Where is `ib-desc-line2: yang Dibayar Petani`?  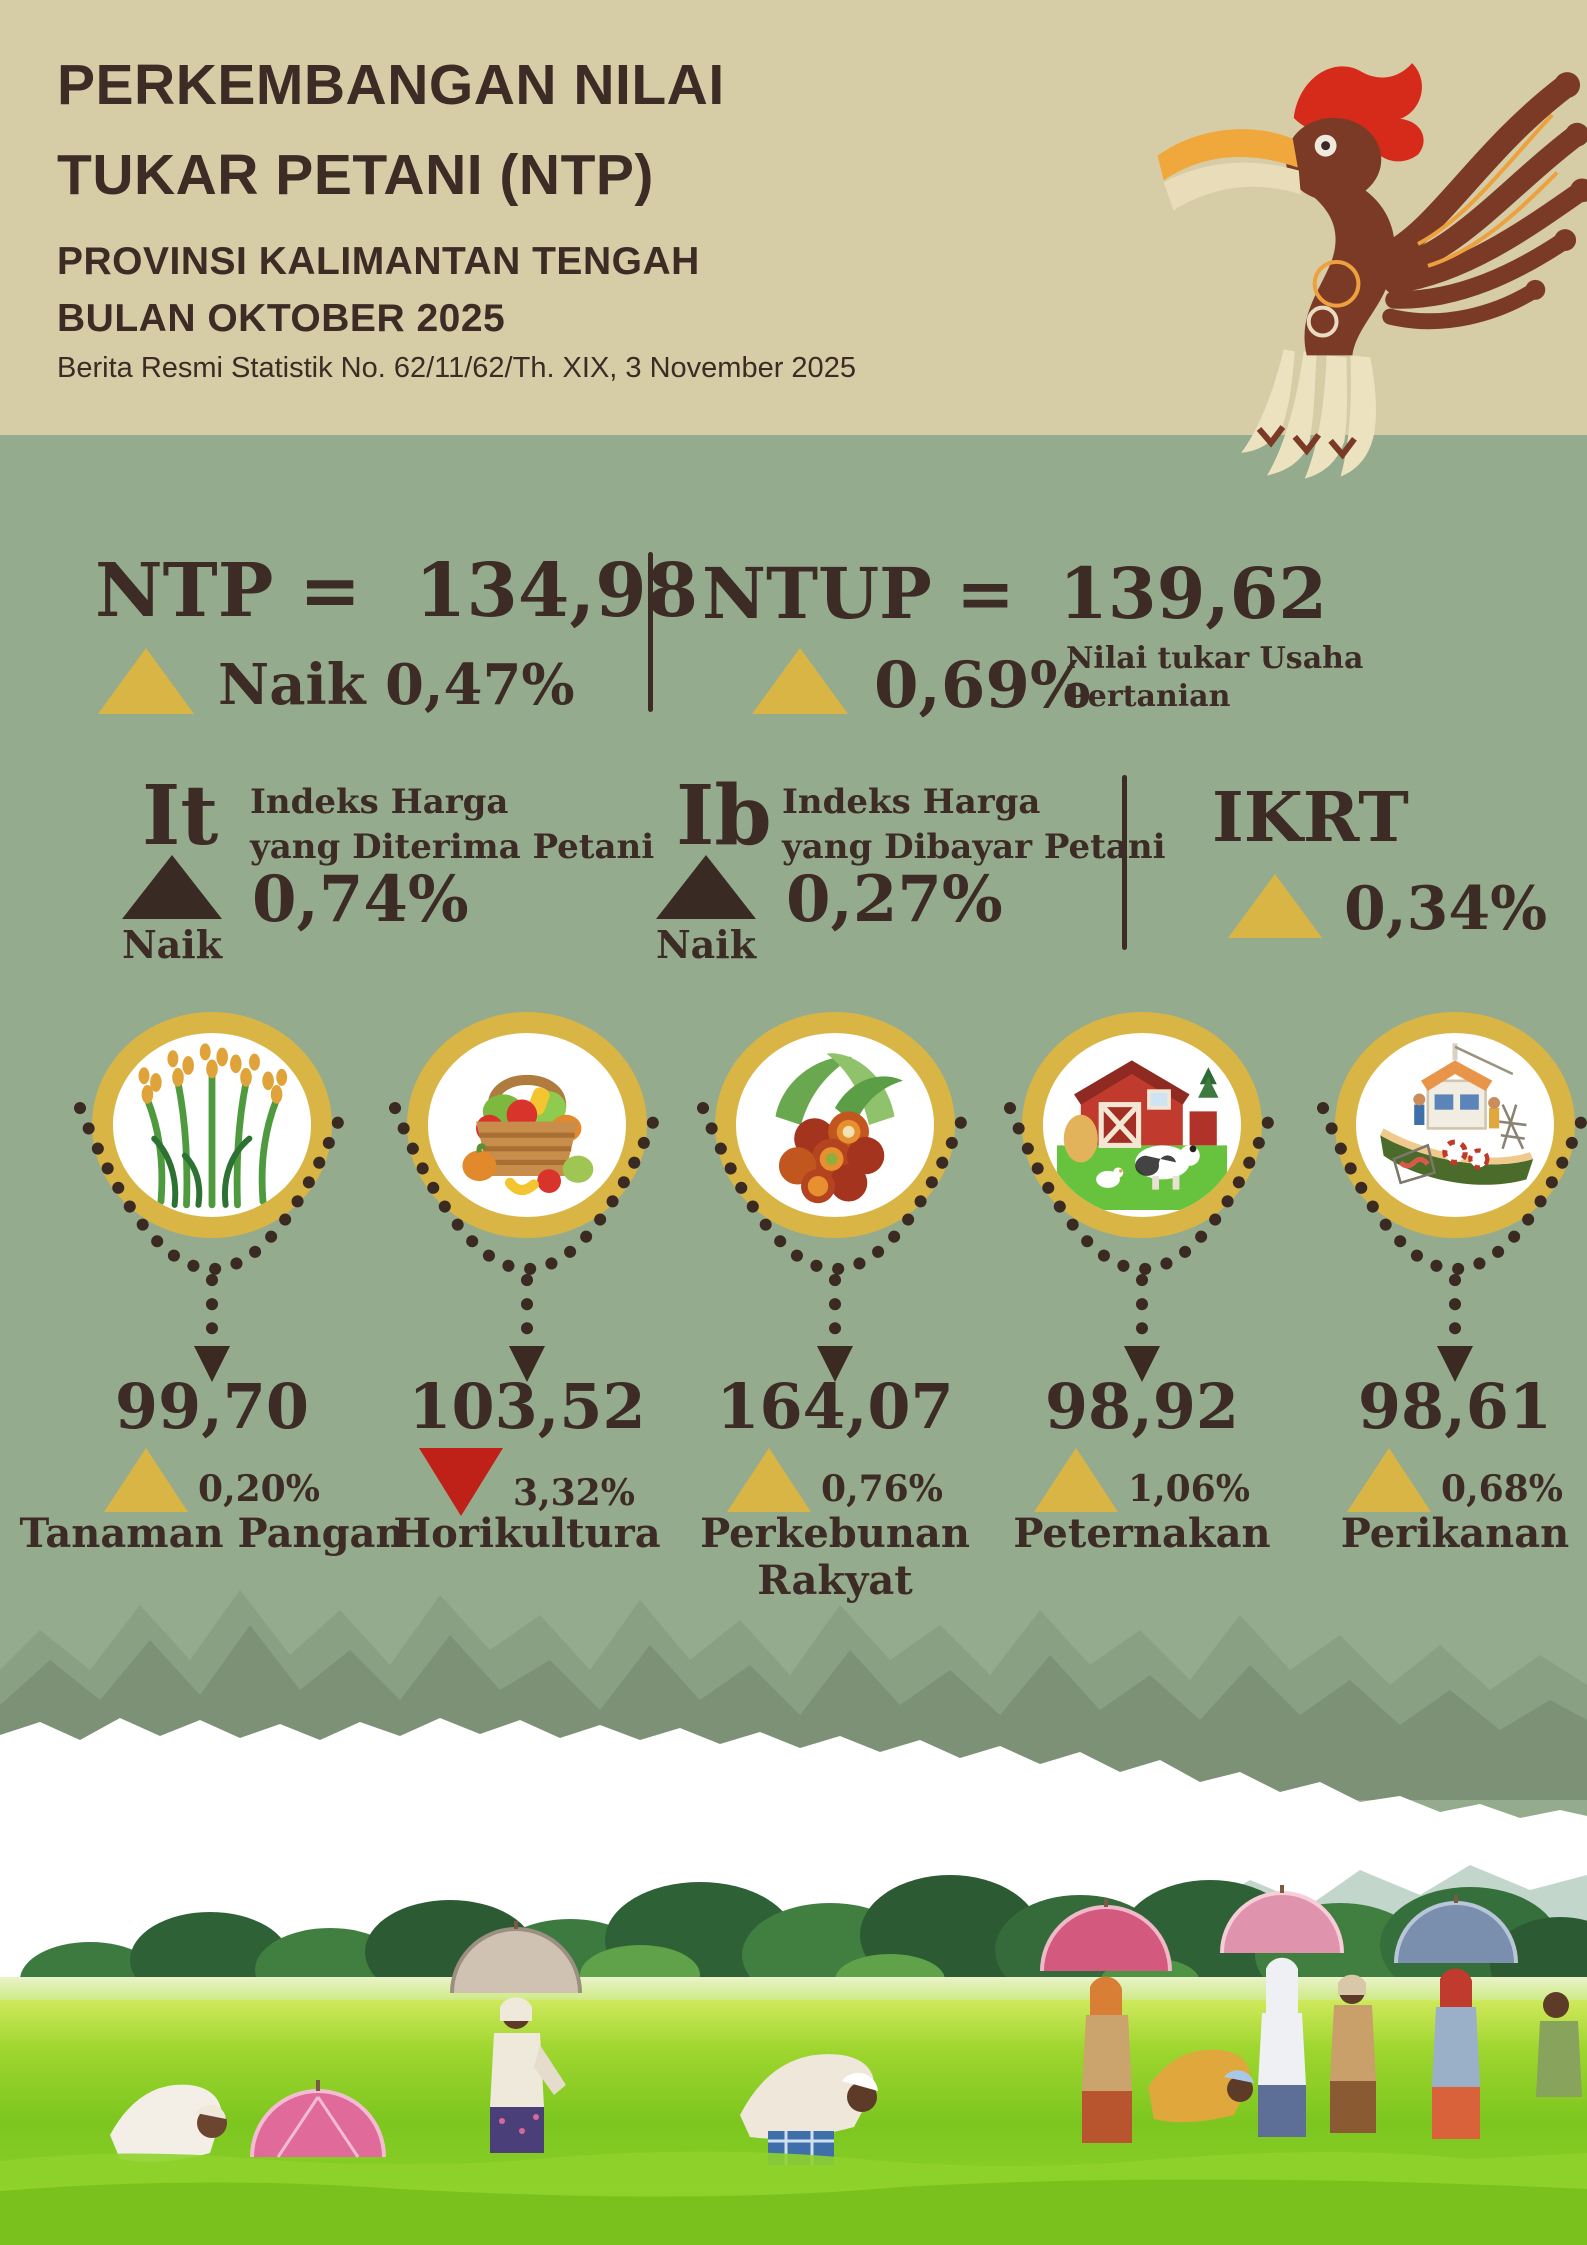 ib-desc-line2: yang Dibayar Petani is located at coordinates (974, 847).